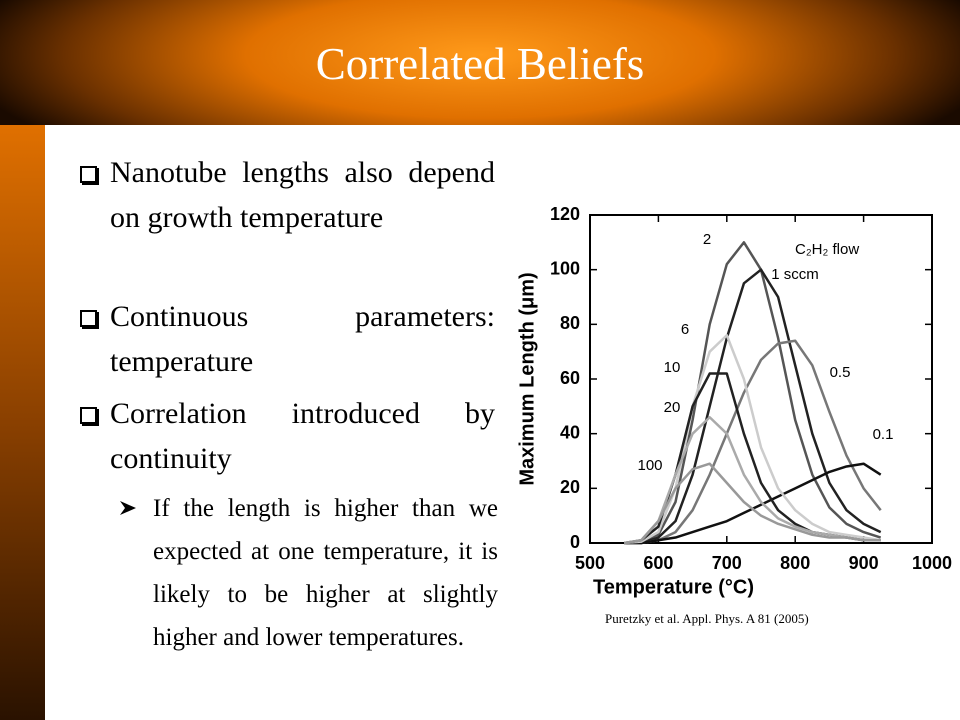 The height and width of the screenshot is (720, 960). Describe the element at coordinates (575, 542) in the screenshot. I see `y-tick-label: 0` at that location.